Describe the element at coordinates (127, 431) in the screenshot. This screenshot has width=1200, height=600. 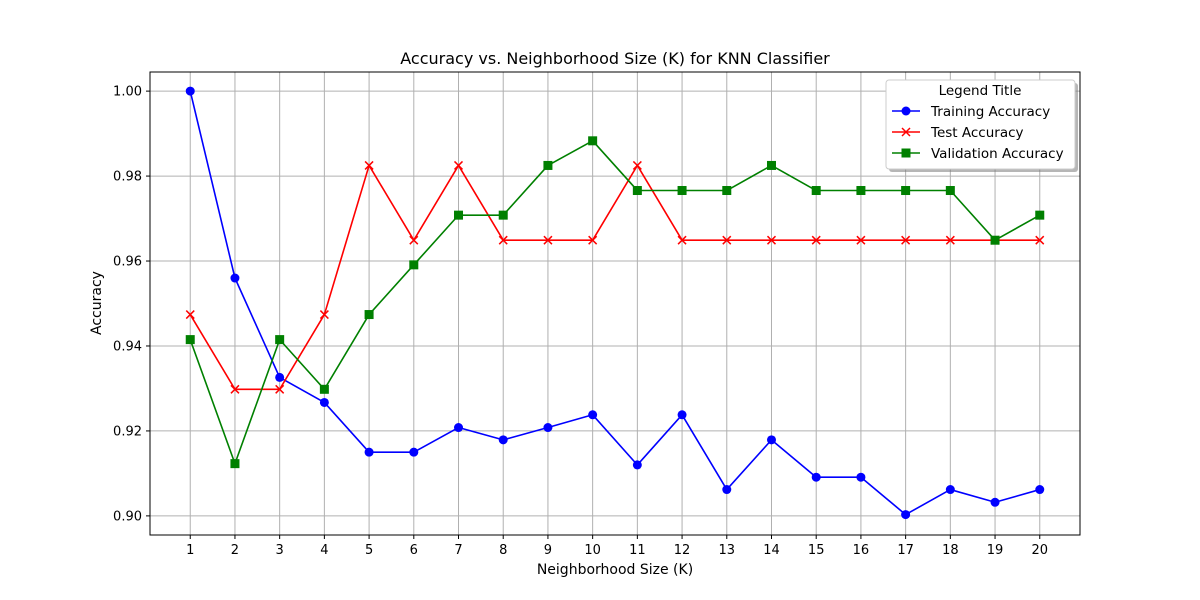
I see `y-tick-label: 0.92` at that location.